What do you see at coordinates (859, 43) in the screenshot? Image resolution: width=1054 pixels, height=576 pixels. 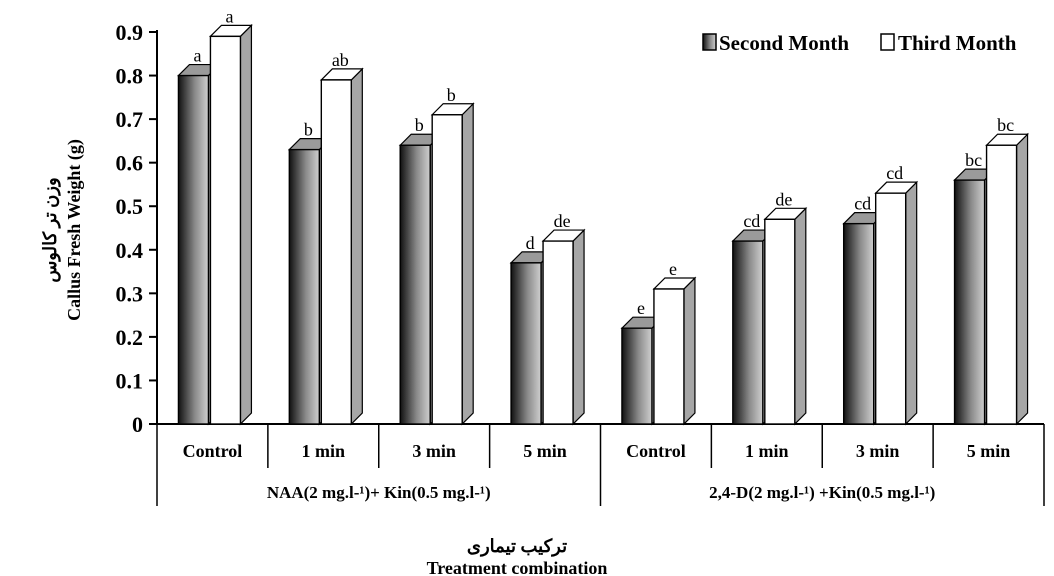 I see `legend: Second Month Third Month` at bounding box center [859, 43].